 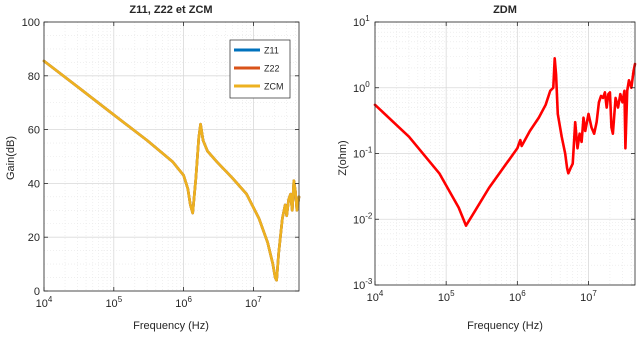 What do you see at coordinates (274, 87) in the screenshot?
I see `legend-label: ZCM` at bounding box center [274, 87].